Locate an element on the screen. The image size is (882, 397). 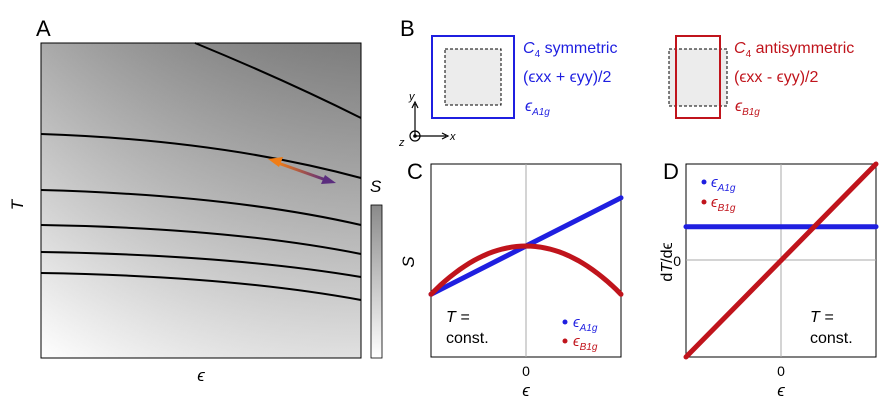
panel-c-legend: ϵA1g ϵB1g is located at coordinates (580, 333).